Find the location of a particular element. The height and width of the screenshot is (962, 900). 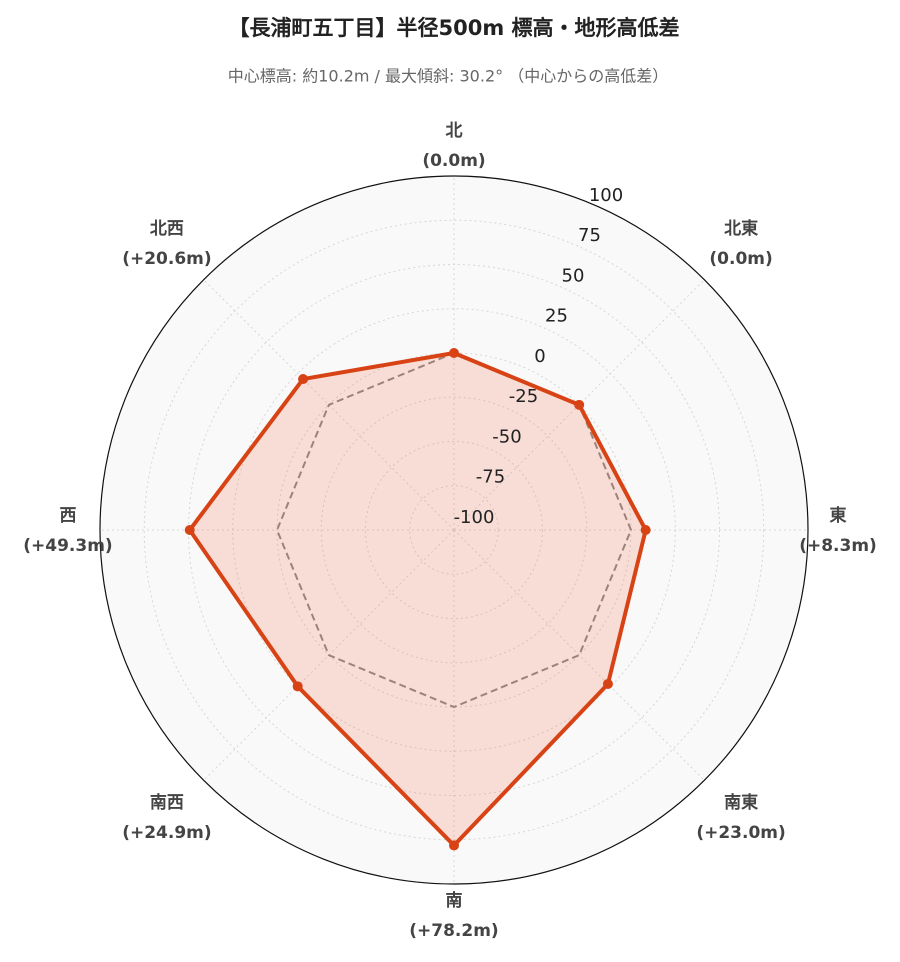

category-value-label: (+23.0m) is located at coordinates (740, 833).